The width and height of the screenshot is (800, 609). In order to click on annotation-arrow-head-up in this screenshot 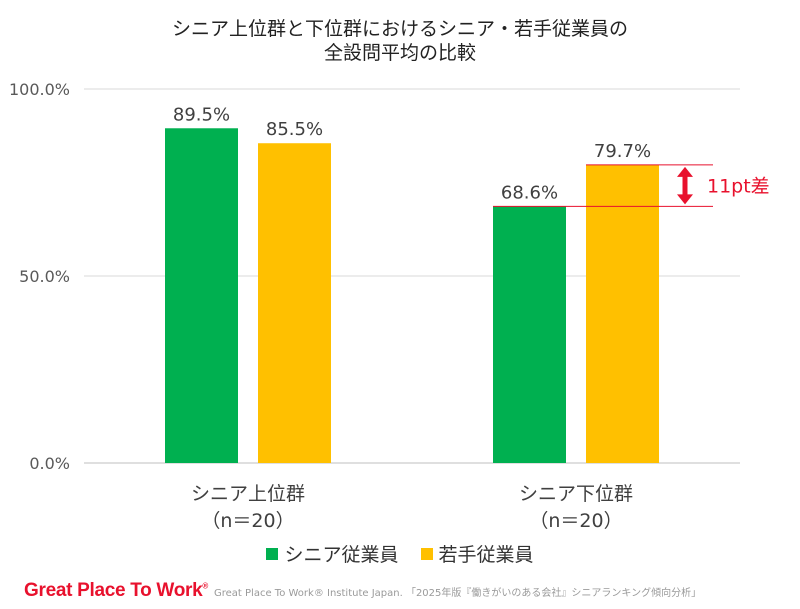, I will do `click(685, 171)`.